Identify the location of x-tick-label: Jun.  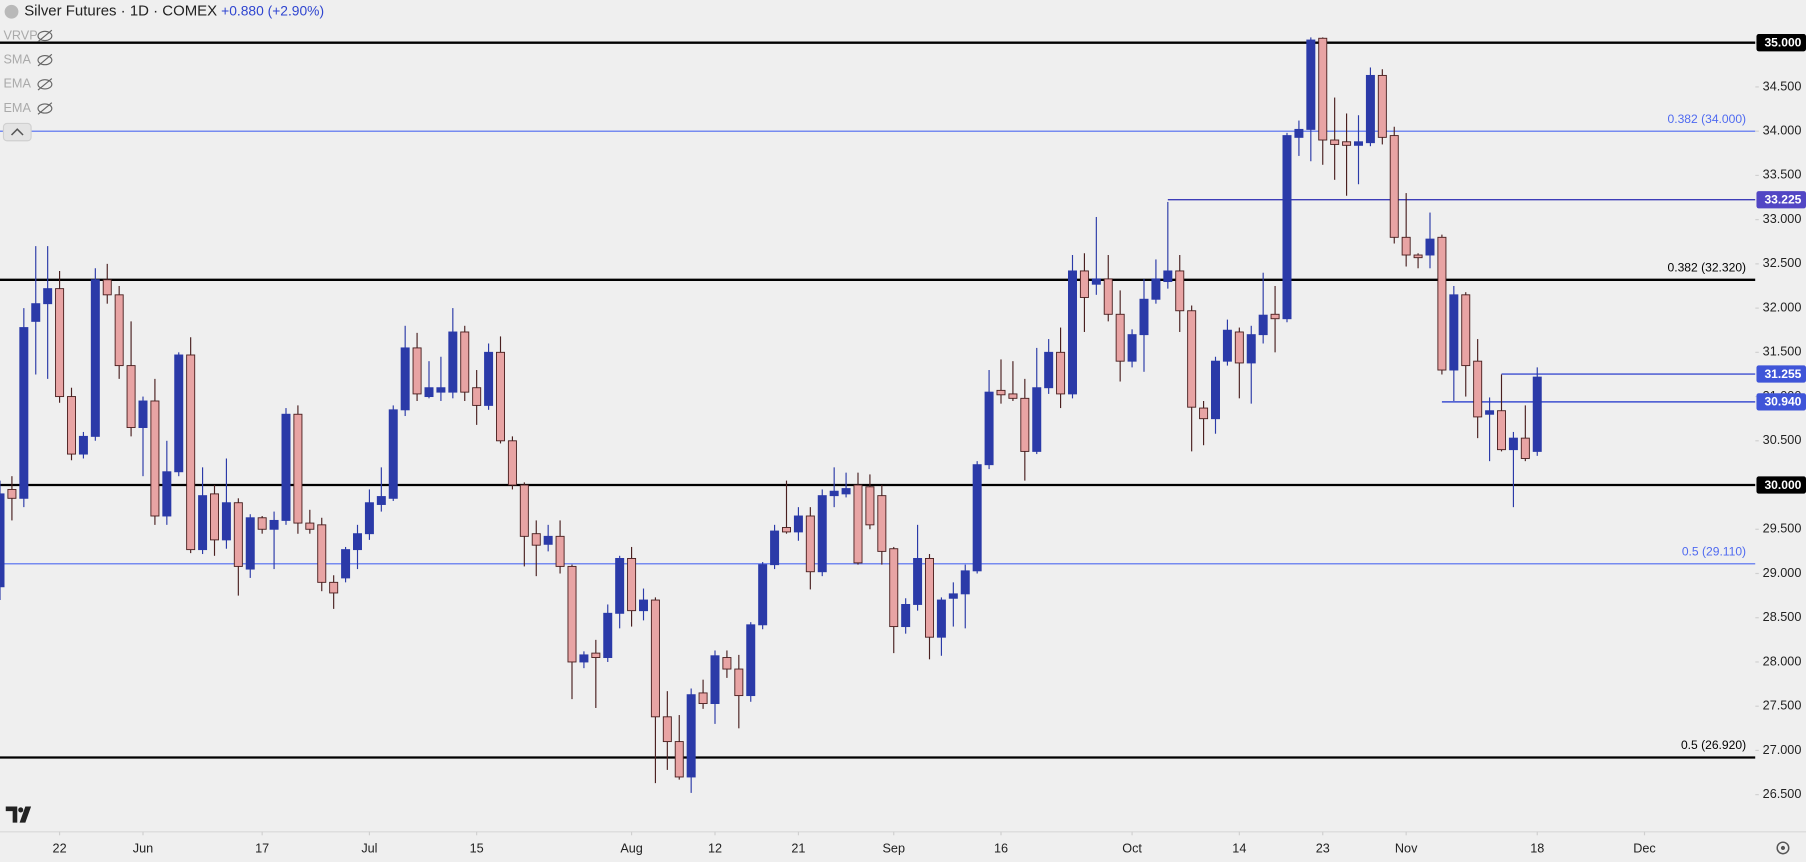
(143, 848).